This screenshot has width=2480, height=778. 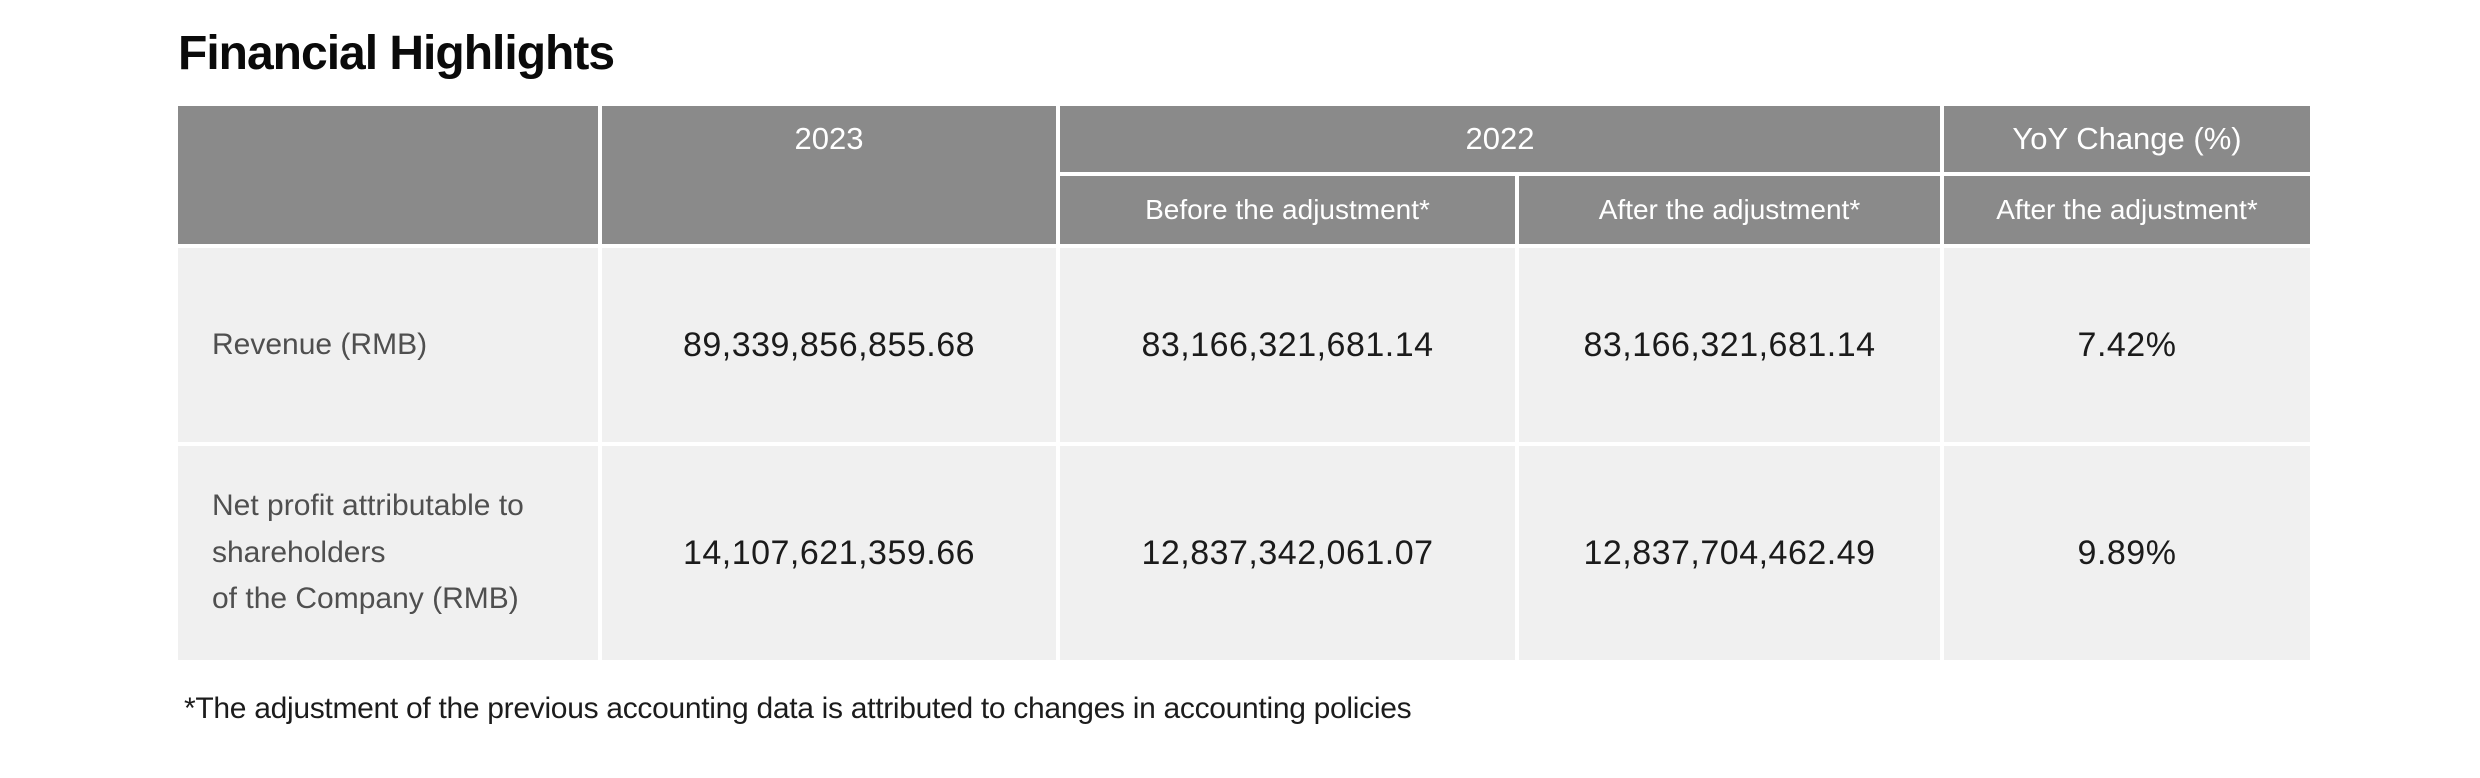 I want to click on header-col-2023: 2023, so click(x=829, y=175).